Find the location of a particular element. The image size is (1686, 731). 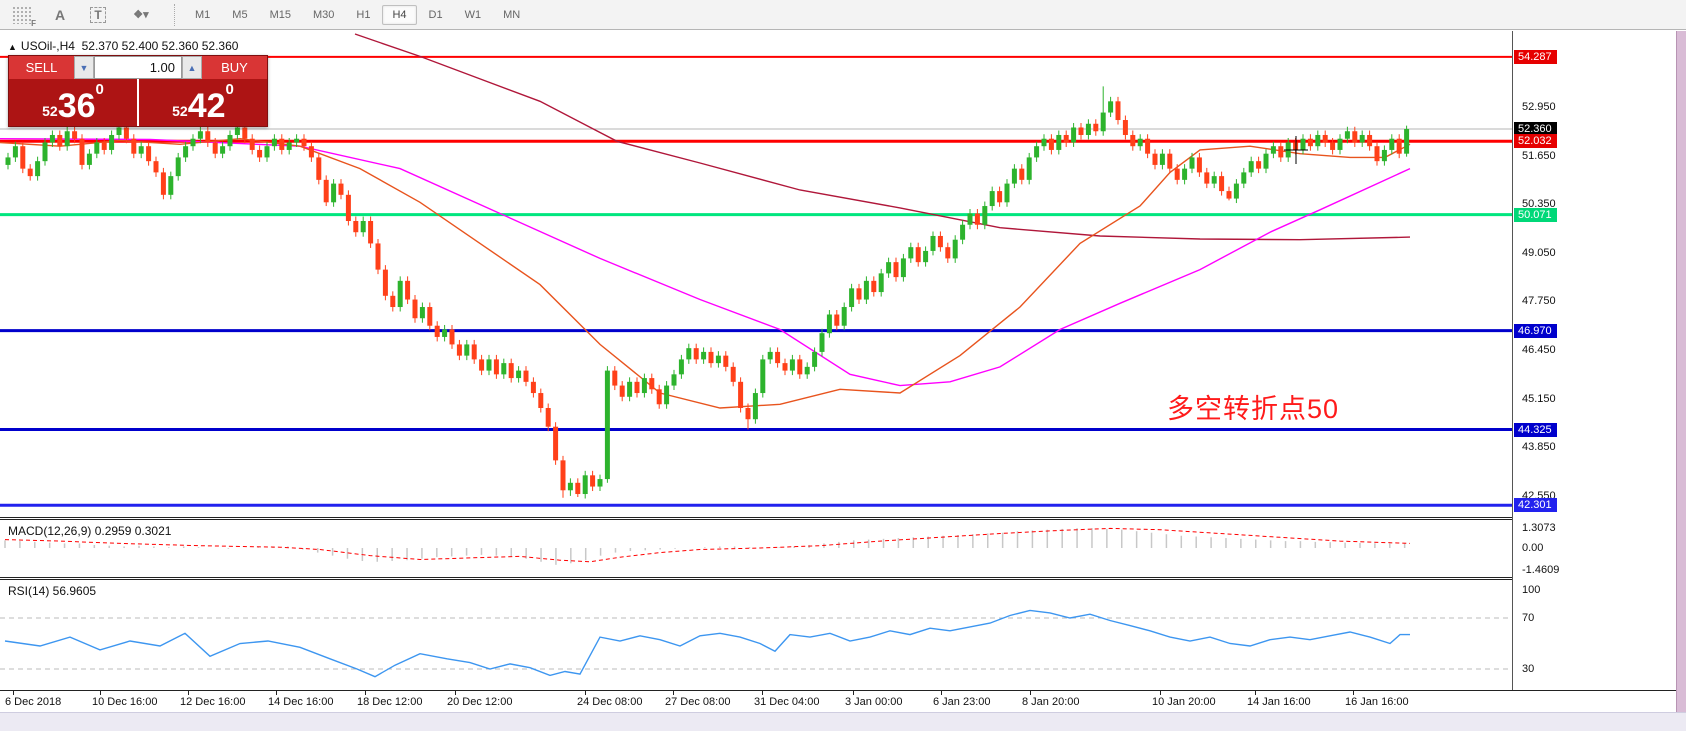

bid-integer: 52 is located at coordinates (50, 111).